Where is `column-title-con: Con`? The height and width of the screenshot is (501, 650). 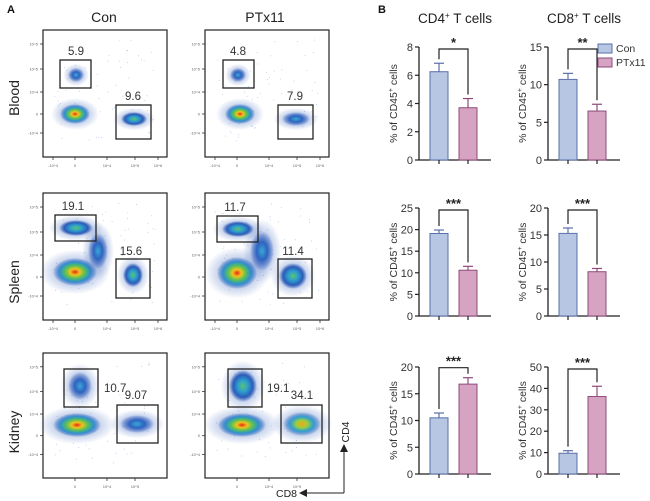
column-title-con: Con is located at coordinates (104, 17).